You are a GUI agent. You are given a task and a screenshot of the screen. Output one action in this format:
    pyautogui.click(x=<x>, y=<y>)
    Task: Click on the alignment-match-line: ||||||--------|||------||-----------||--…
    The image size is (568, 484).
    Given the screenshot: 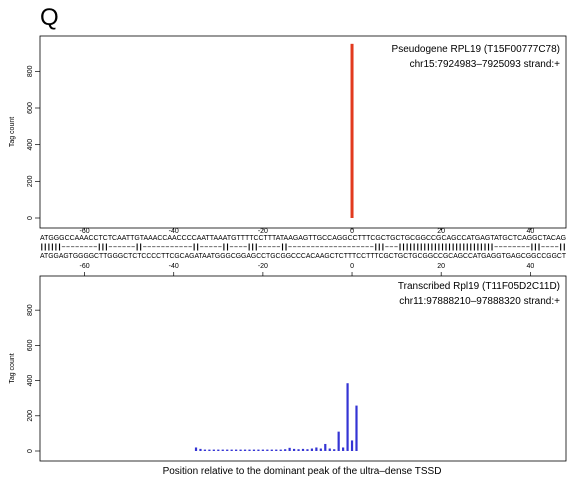 What is the action you would take?
    pyautogui.click(x=303, y=246)
    